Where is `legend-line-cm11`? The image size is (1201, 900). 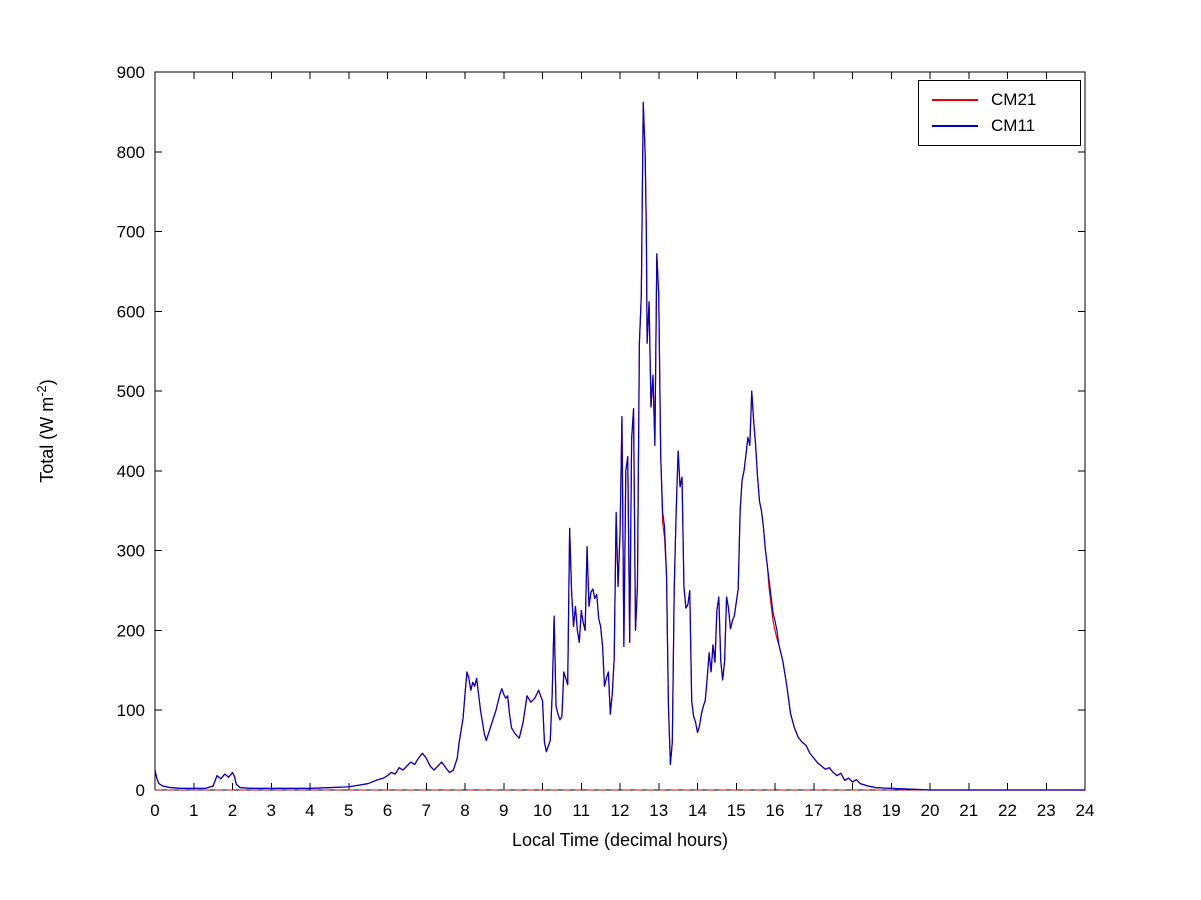
legend-line-cm11 is located at coordinates (955, 126).